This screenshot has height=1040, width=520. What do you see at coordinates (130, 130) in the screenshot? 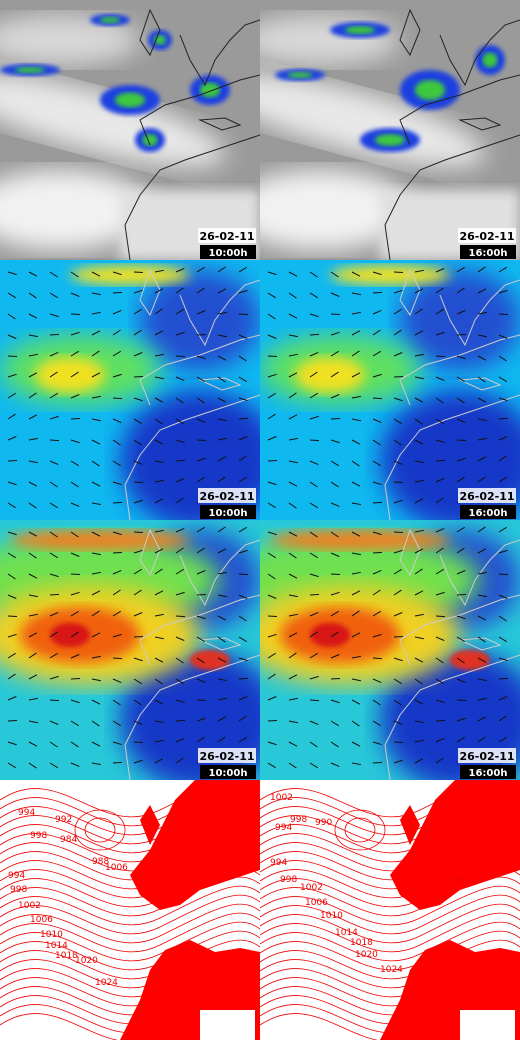
I see `satellite-panel: 26-02-11 10:00h` at bounding box center [130, 130].